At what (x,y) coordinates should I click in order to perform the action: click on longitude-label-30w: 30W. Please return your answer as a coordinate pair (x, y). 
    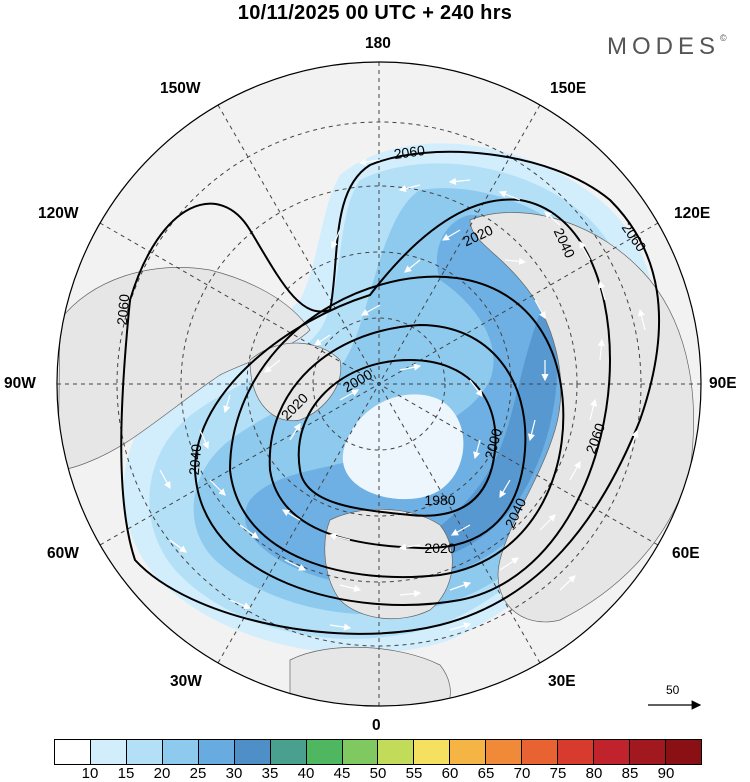
    Looking at the image, I should click on (186, 681).